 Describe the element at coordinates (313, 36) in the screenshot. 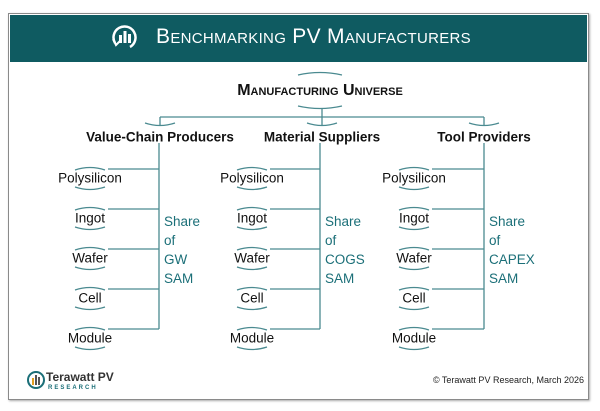

I see `page-title: Benchmarking PV Manufacturers` at that location.